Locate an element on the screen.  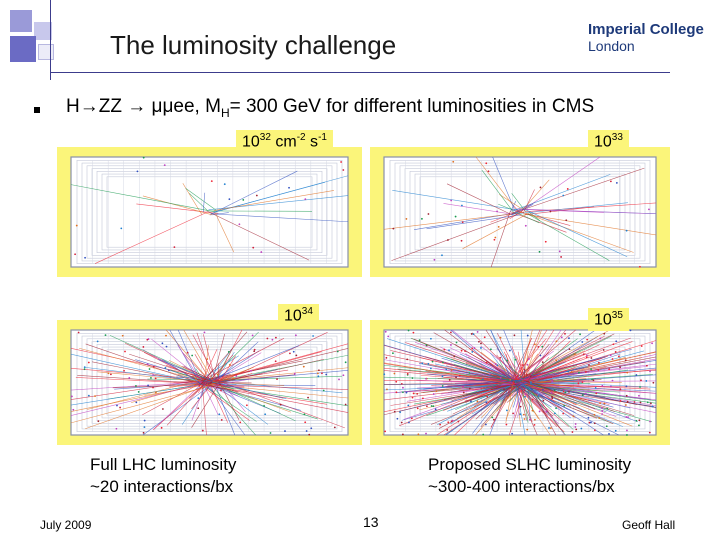
lum1-unit2-exp: -1 is located at coordinates (322, 137).